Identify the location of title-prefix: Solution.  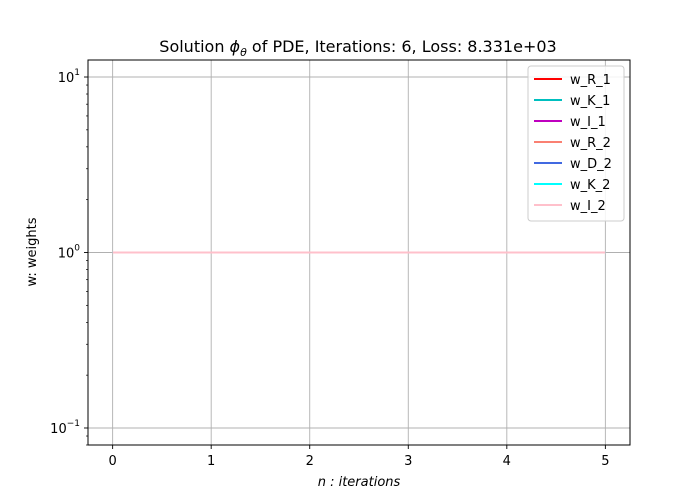
(194, 46).